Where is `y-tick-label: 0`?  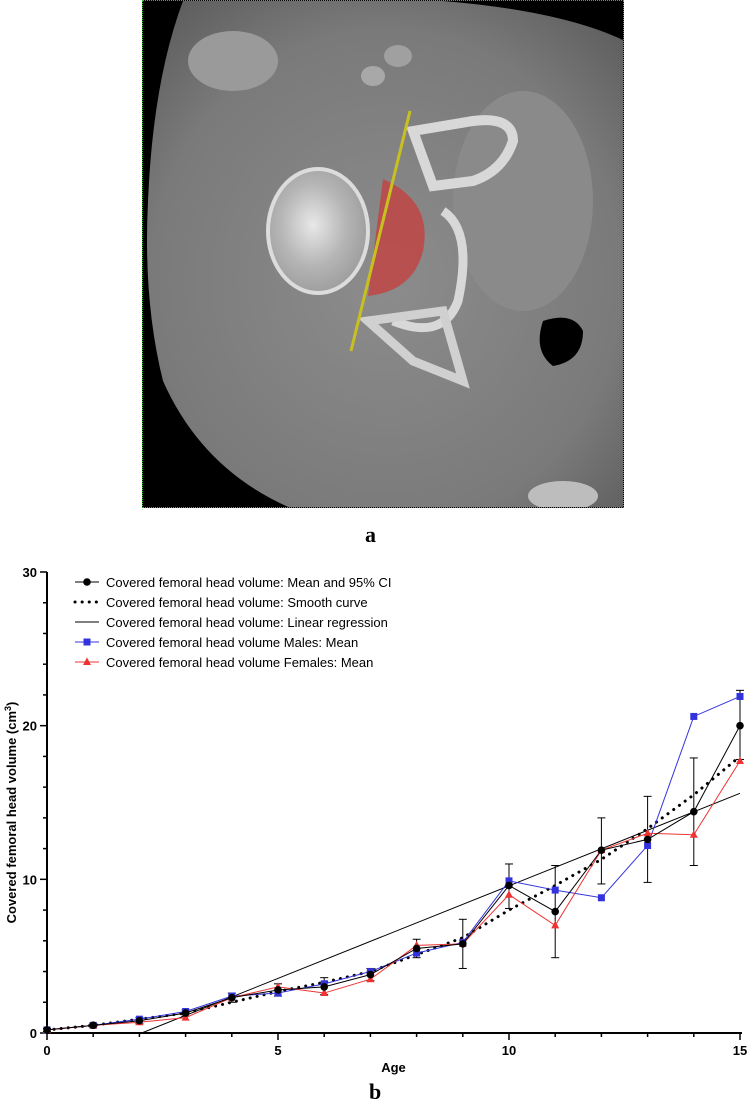 y-tick-label: 0 is located at coordinates (33, 1033).